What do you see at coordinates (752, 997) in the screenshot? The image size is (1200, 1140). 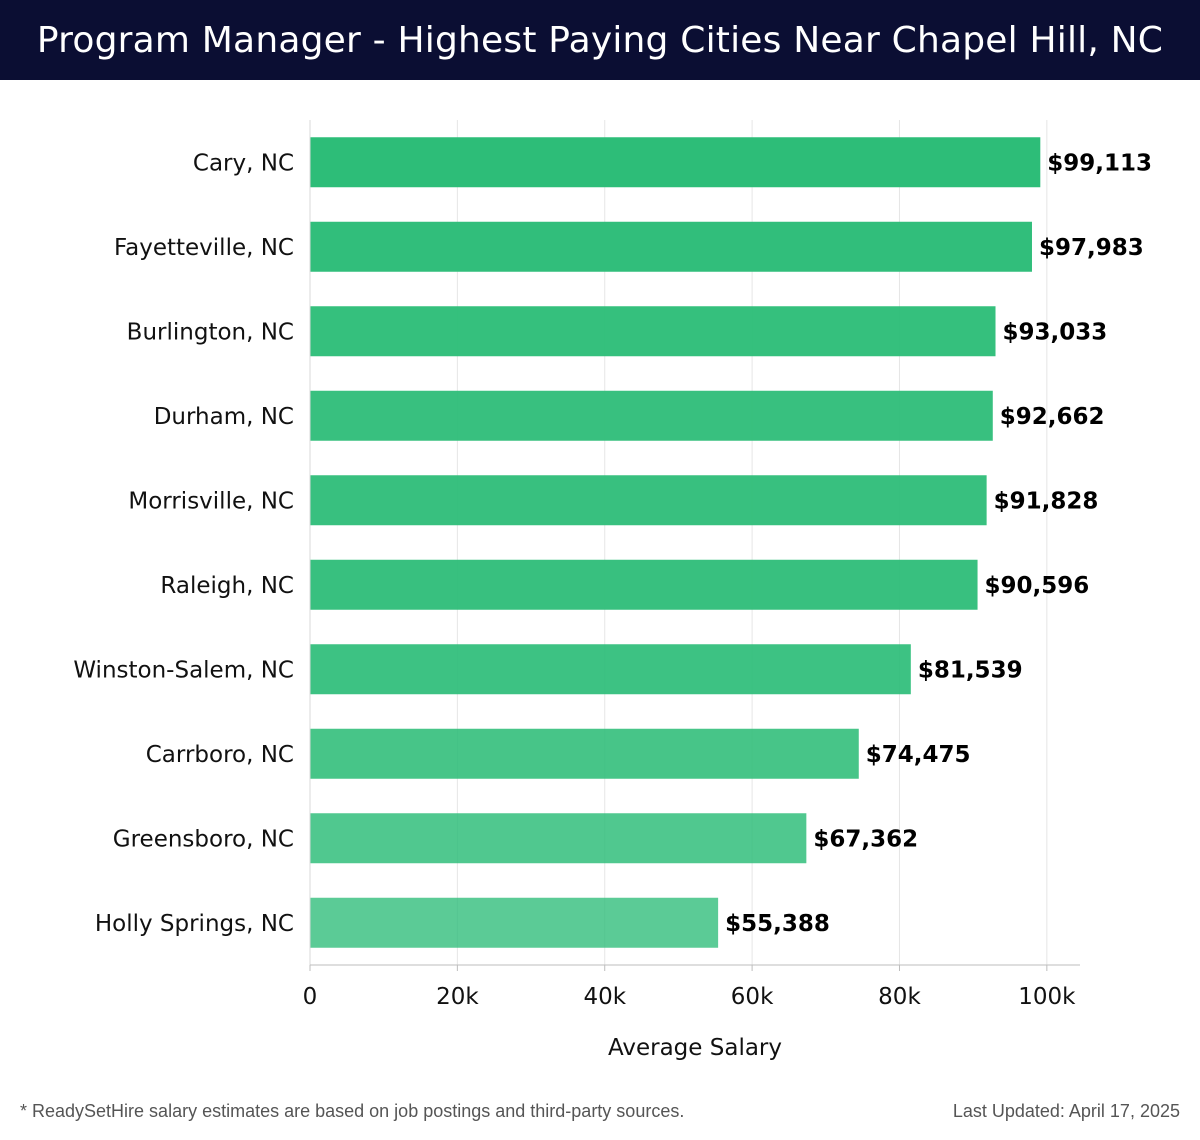 I see `x-tick-label: 60k` at bounding box center [752, 997].